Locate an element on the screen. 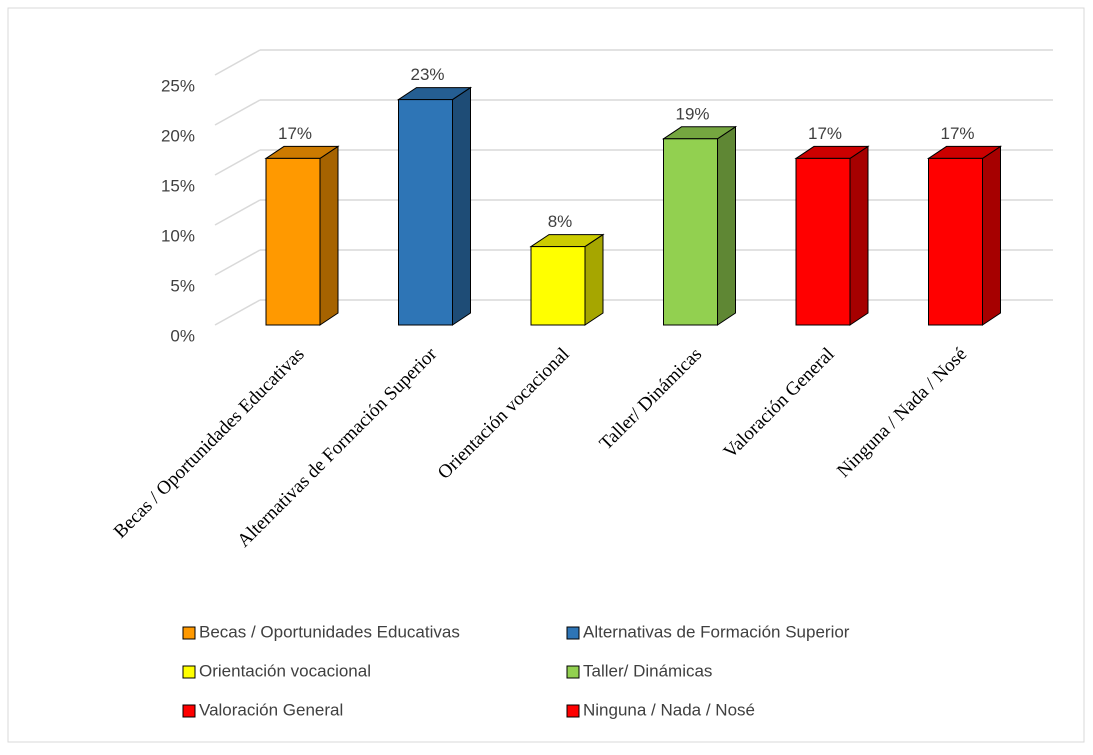 This screenshot has height=755, width=1093. data-label: 8% is located at coordinates (560, 221).